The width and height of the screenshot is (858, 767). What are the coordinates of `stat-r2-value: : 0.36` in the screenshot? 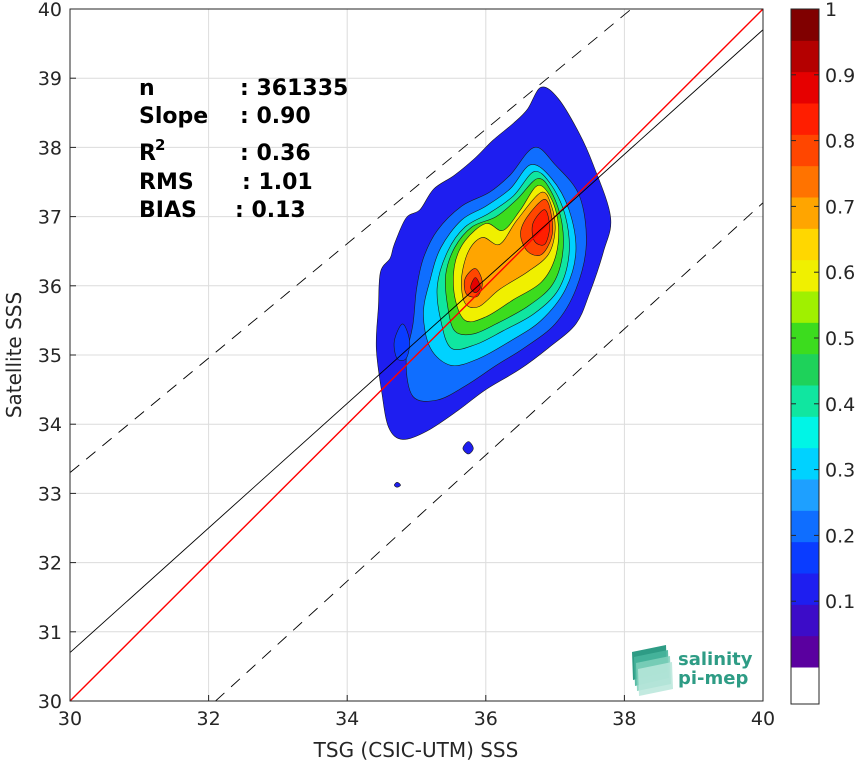 It's located at (275, 153).